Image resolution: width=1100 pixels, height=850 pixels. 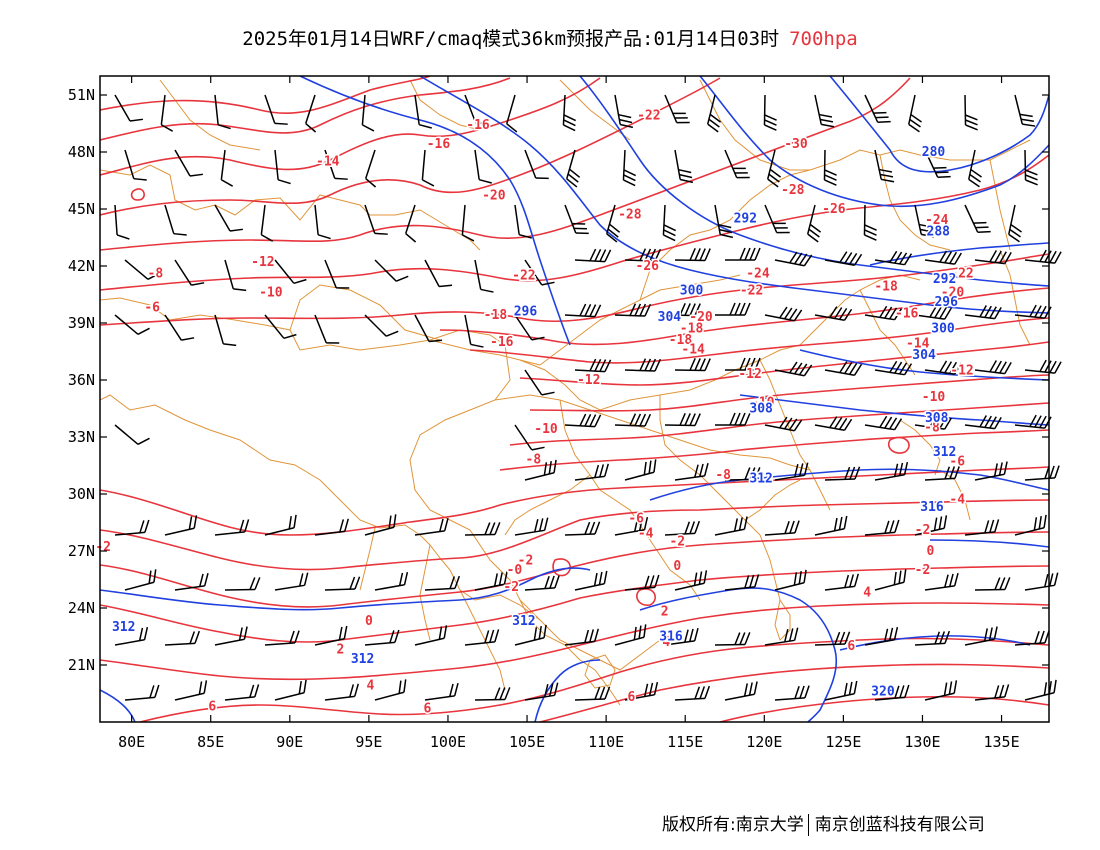 What do you see at coordinates (823, 39) in the screenshot?
I see `title-level: 700hpa` at bounding box center [823, 39].